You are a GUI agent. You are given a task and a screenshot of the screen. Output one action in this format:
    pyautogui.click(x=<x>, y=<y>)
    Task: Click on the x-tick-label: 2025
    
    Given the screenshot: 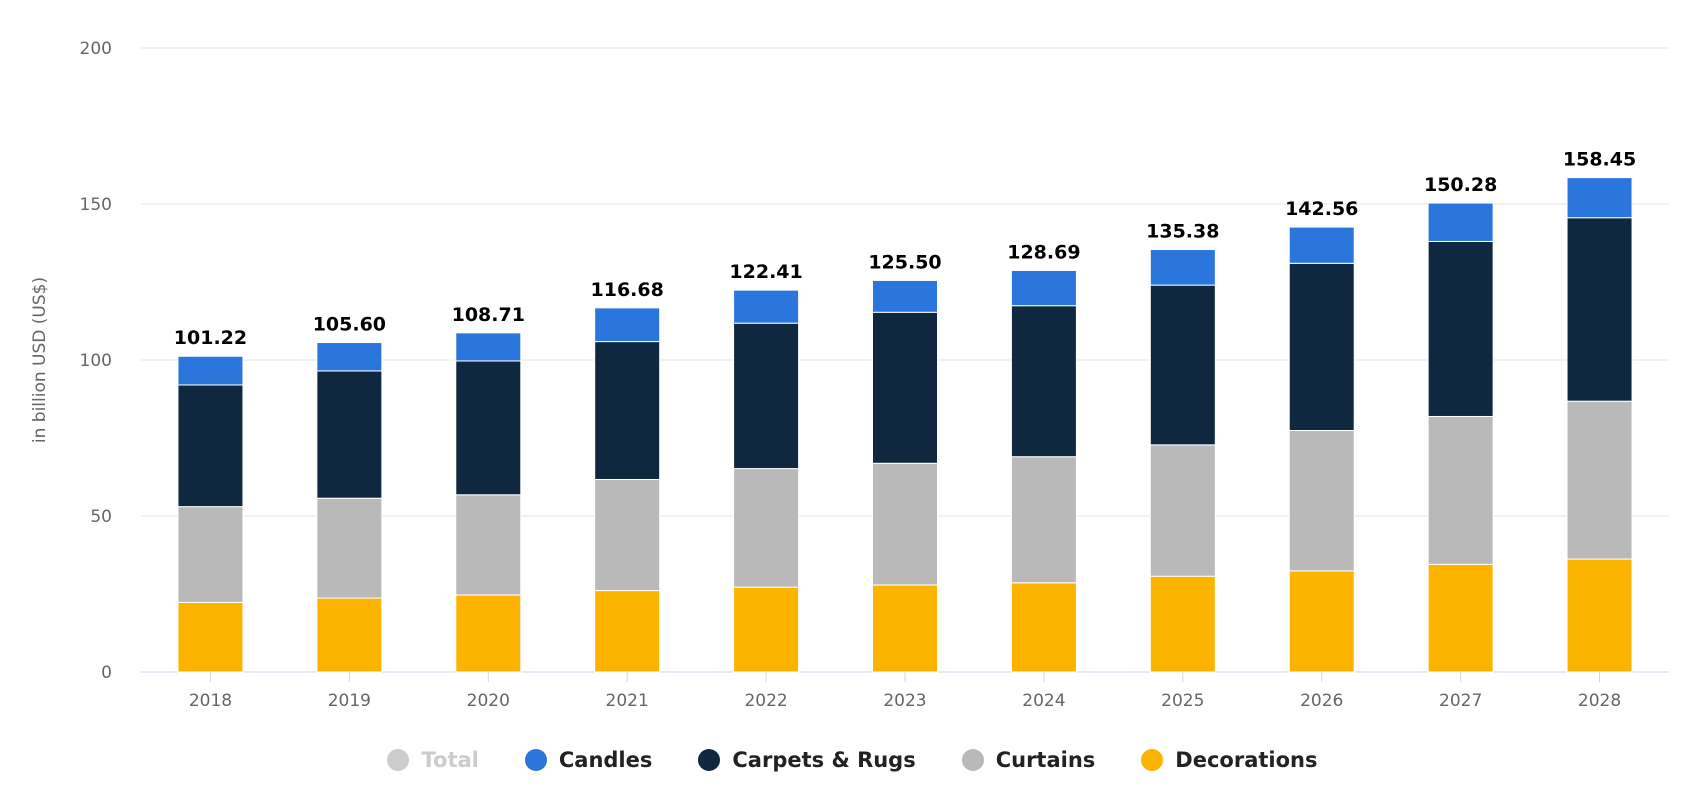 What is the action you would take?
    pyautogui.click(x=1182, y=701)
    